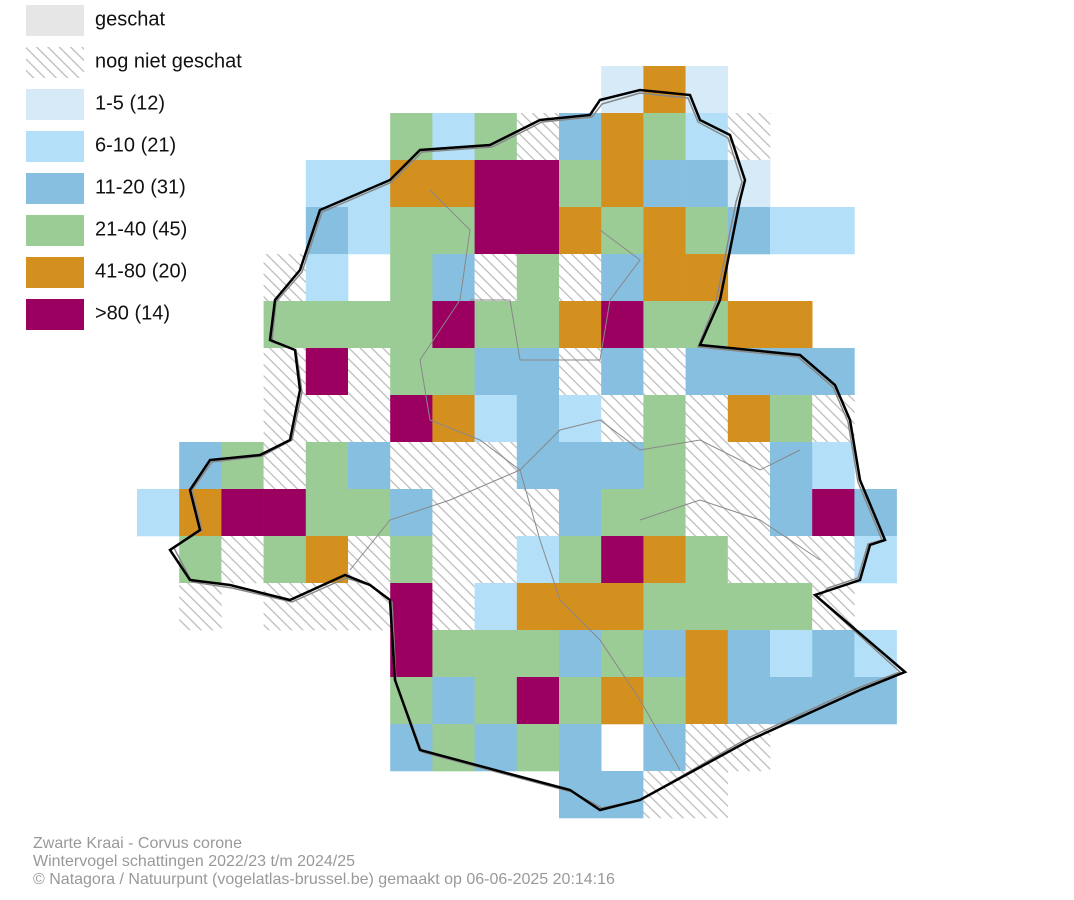  Describe the element at coordinates (132, 313) in the screenshot. I see `legend-label: >80 (14)` at that location.